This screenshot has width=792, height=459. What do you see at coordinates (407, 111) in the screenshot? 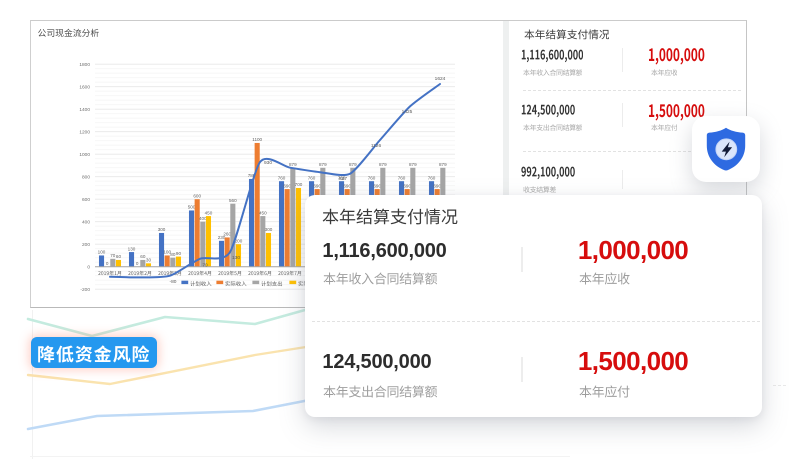
I see `svg-text: 1425` at bounding box center [407, 111].